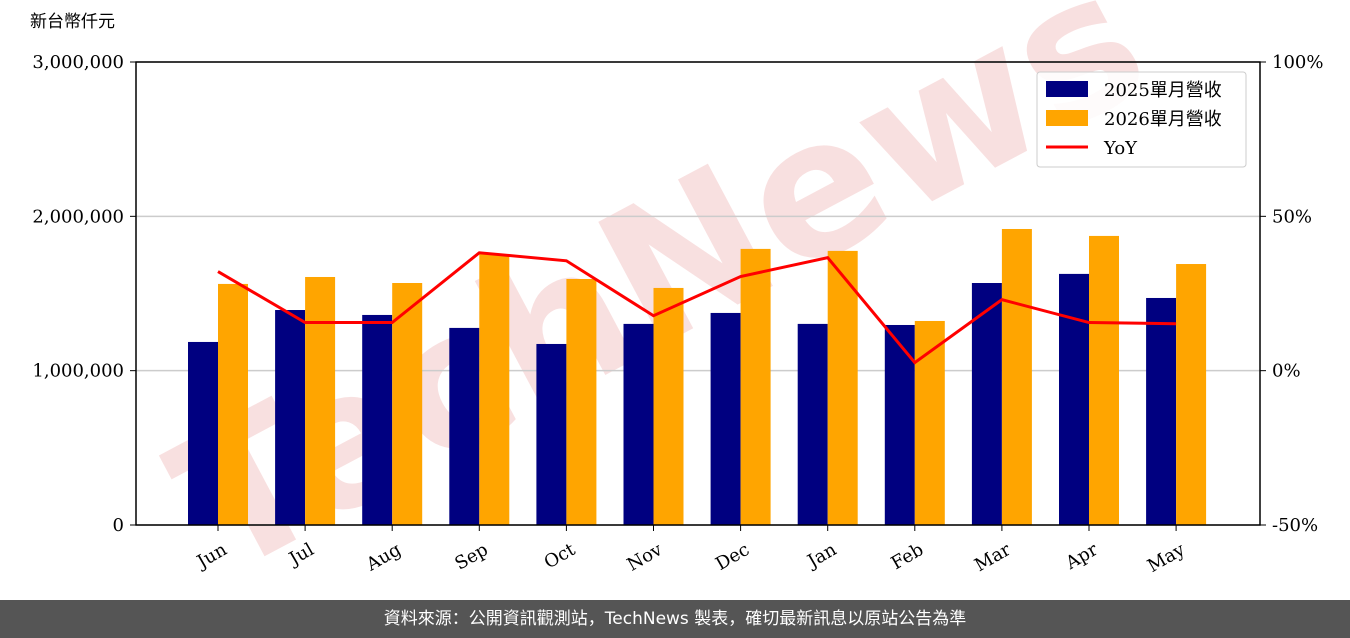 This screenshot has width=1350, height=638. What do you see at coordinates (118, 525) in the screenshot?
I see `y-tick-label: 0` at bounding box center [118, 525].